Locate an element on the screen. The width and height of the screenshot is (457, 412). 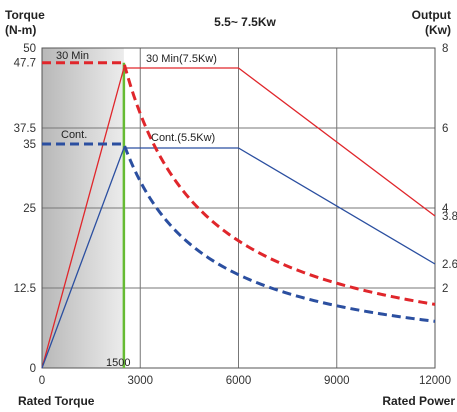
left-tick-label-6: 50 is located at coordinates (29, 49).